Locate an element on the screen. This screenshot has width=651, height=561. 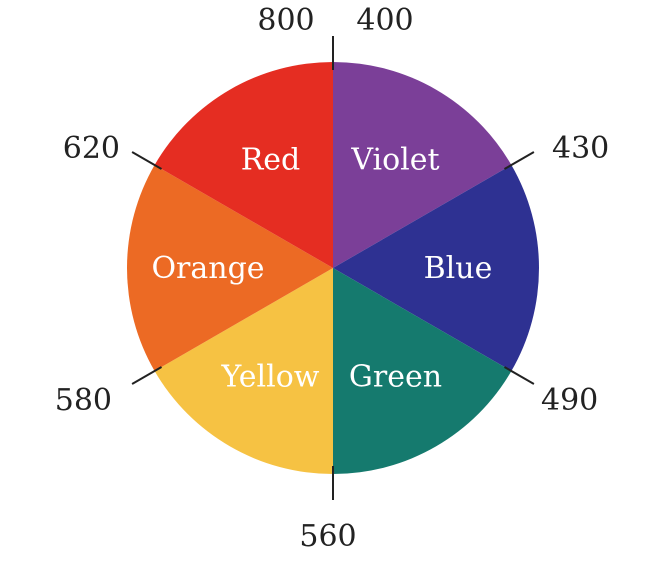
sector-green is located at coordinates (422, 371).